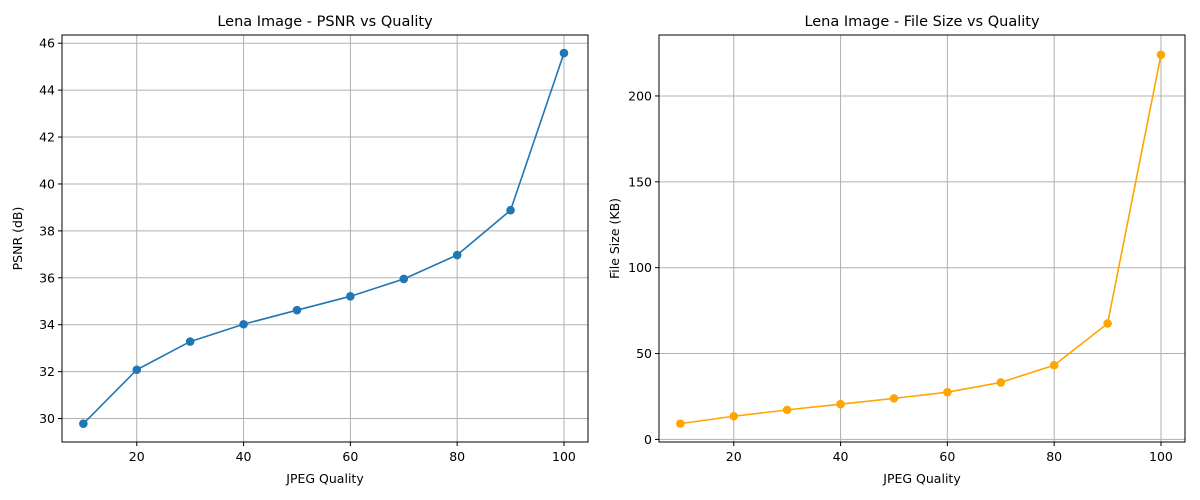  Describe the element at coordinates (47, 90) in the screenshot. I see `y-tick-label: 44` at that location.